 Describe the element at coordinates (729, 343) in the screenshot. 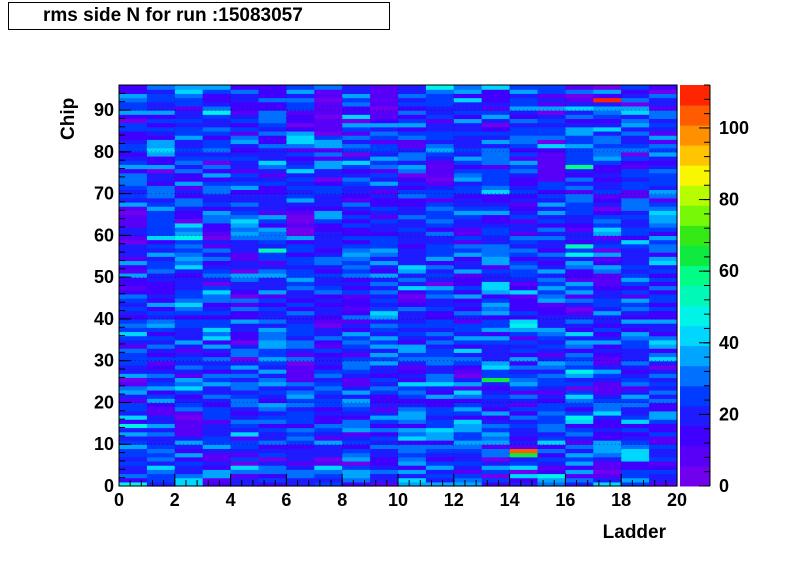

I see `colorbar-tick-label: 40` at that location.